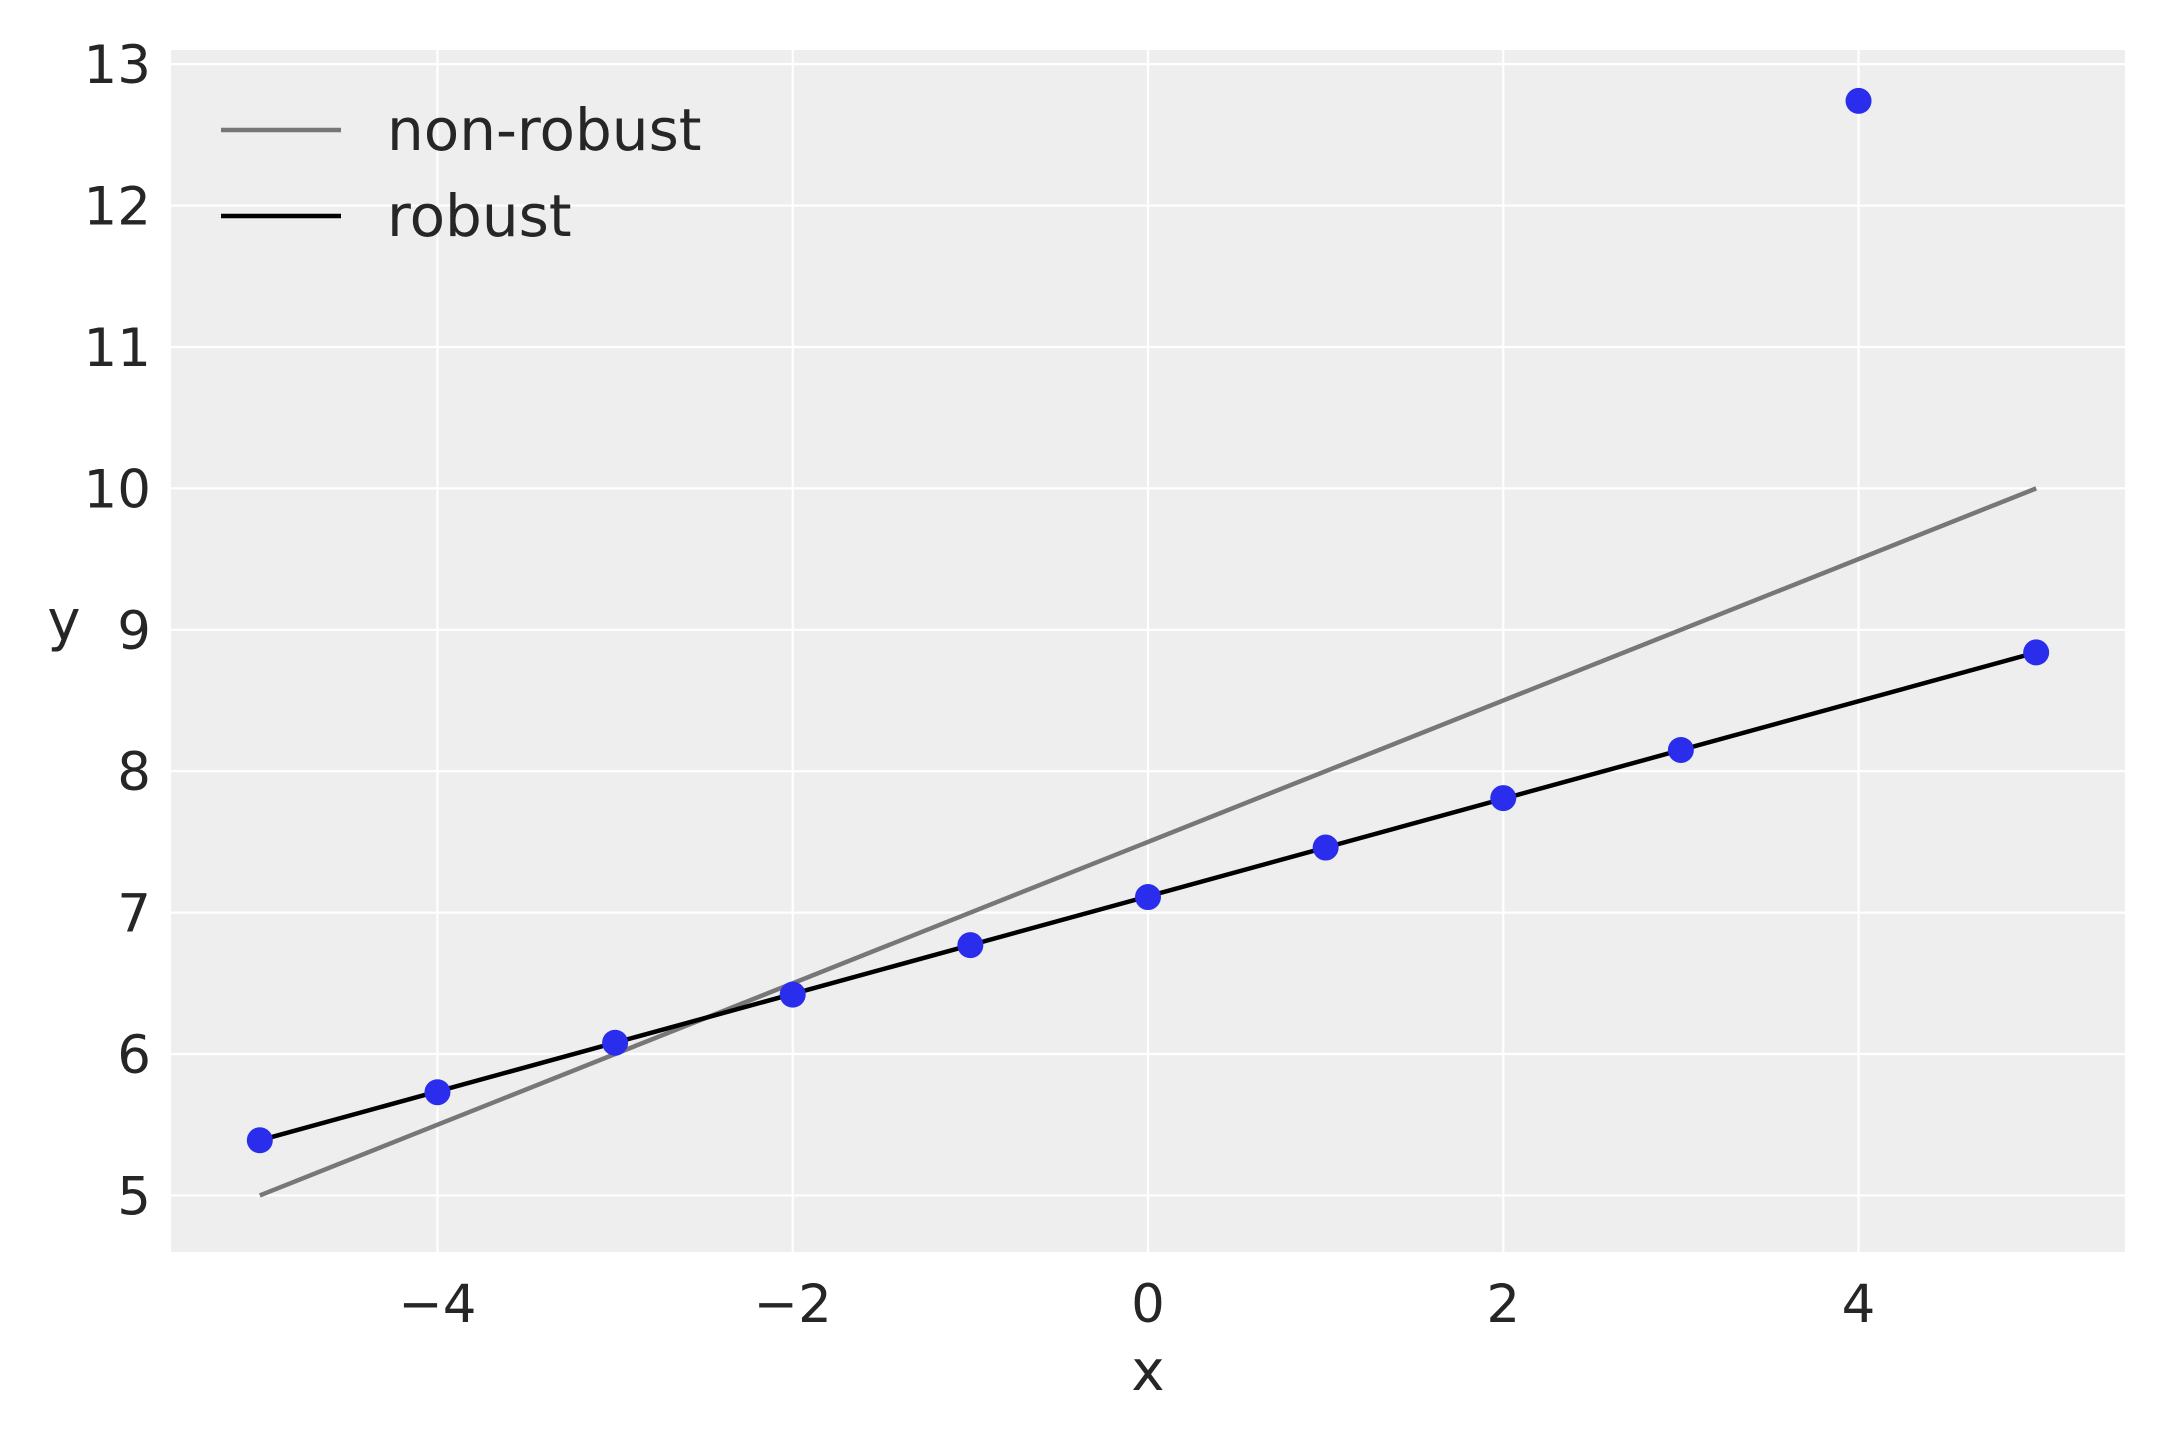  What do you see at coordinates (793, 1304) in the screenshot?
I see `x-tick-label: −2` at bounding box center [793, 1304].